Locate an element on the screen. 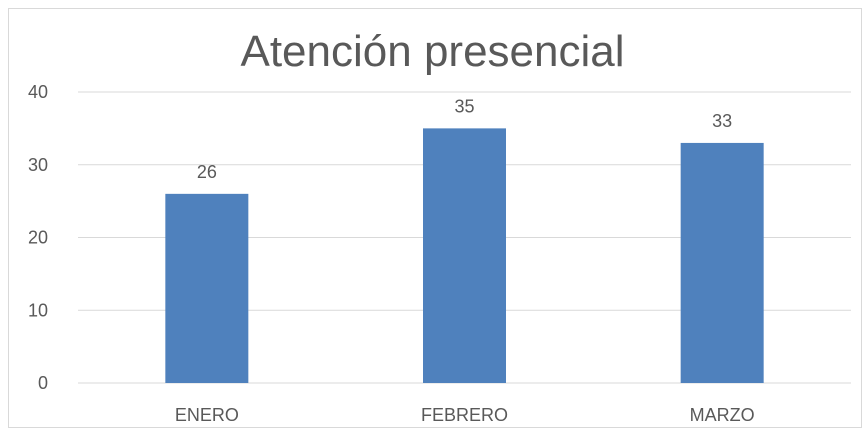 The image size is (865, 428). category-label: FEBRERO is located at coordinates (464, 414).